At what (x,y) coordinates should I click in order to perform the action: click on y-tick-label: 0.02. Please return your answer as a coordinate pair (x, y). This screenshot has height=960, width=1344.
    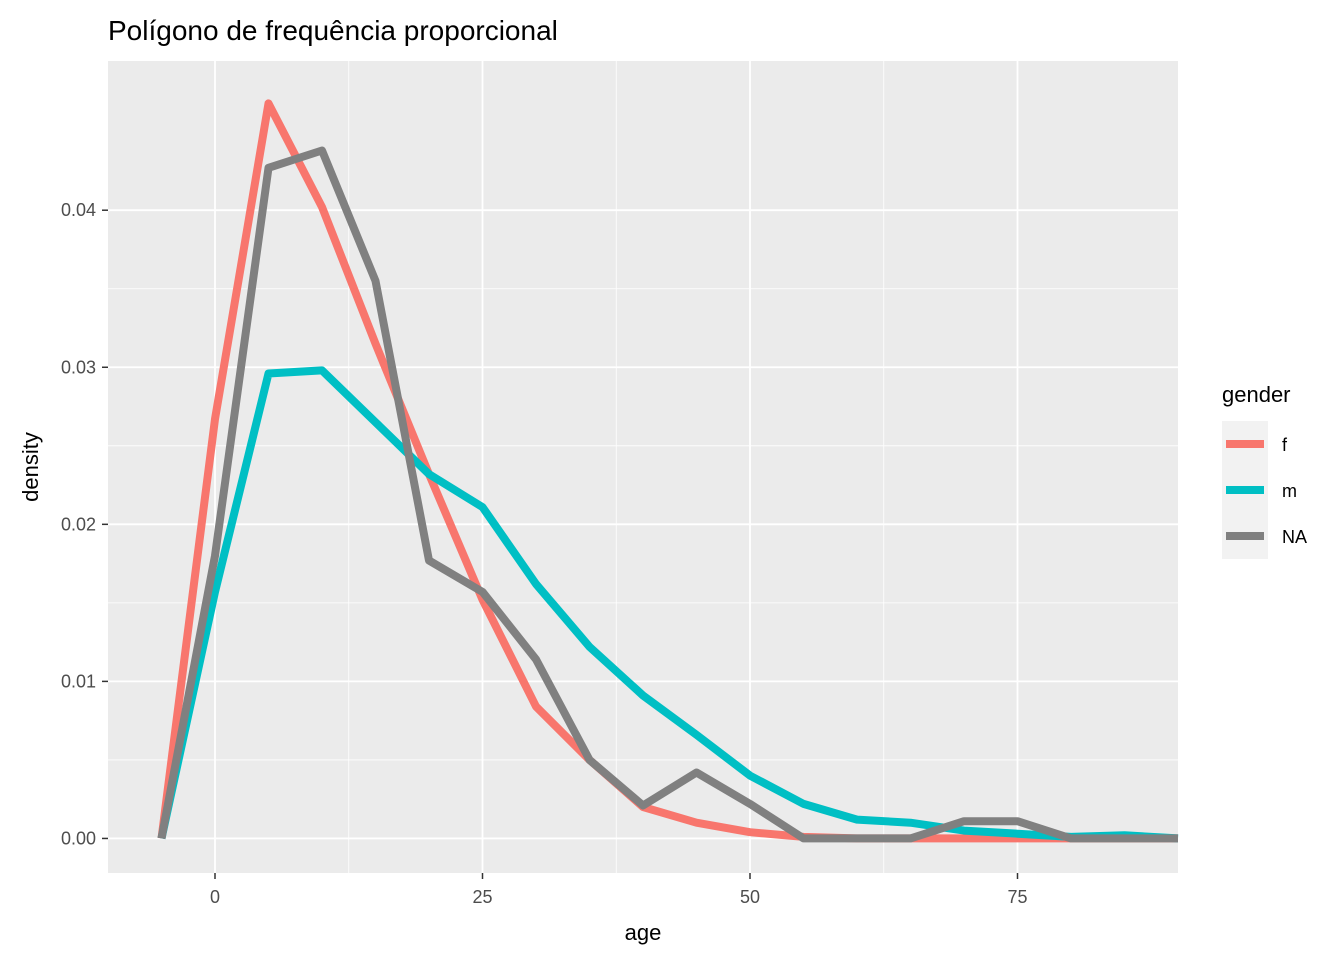
    Looking at the image, I should click on (78, 524).